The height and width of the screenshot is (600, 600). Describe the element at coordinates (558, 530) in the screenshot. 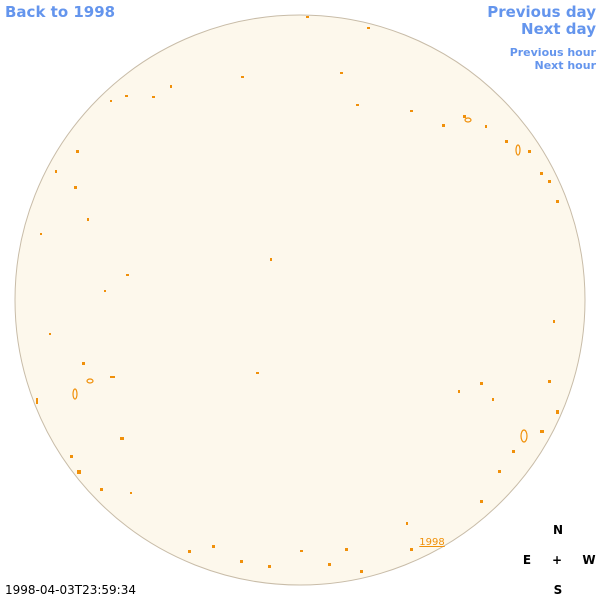

I see `compass-north: N` at that location.